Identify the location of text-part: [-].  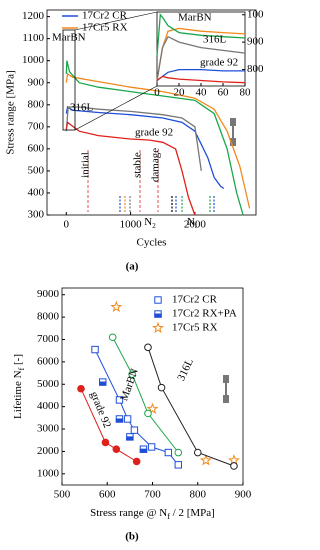
(18, 361).